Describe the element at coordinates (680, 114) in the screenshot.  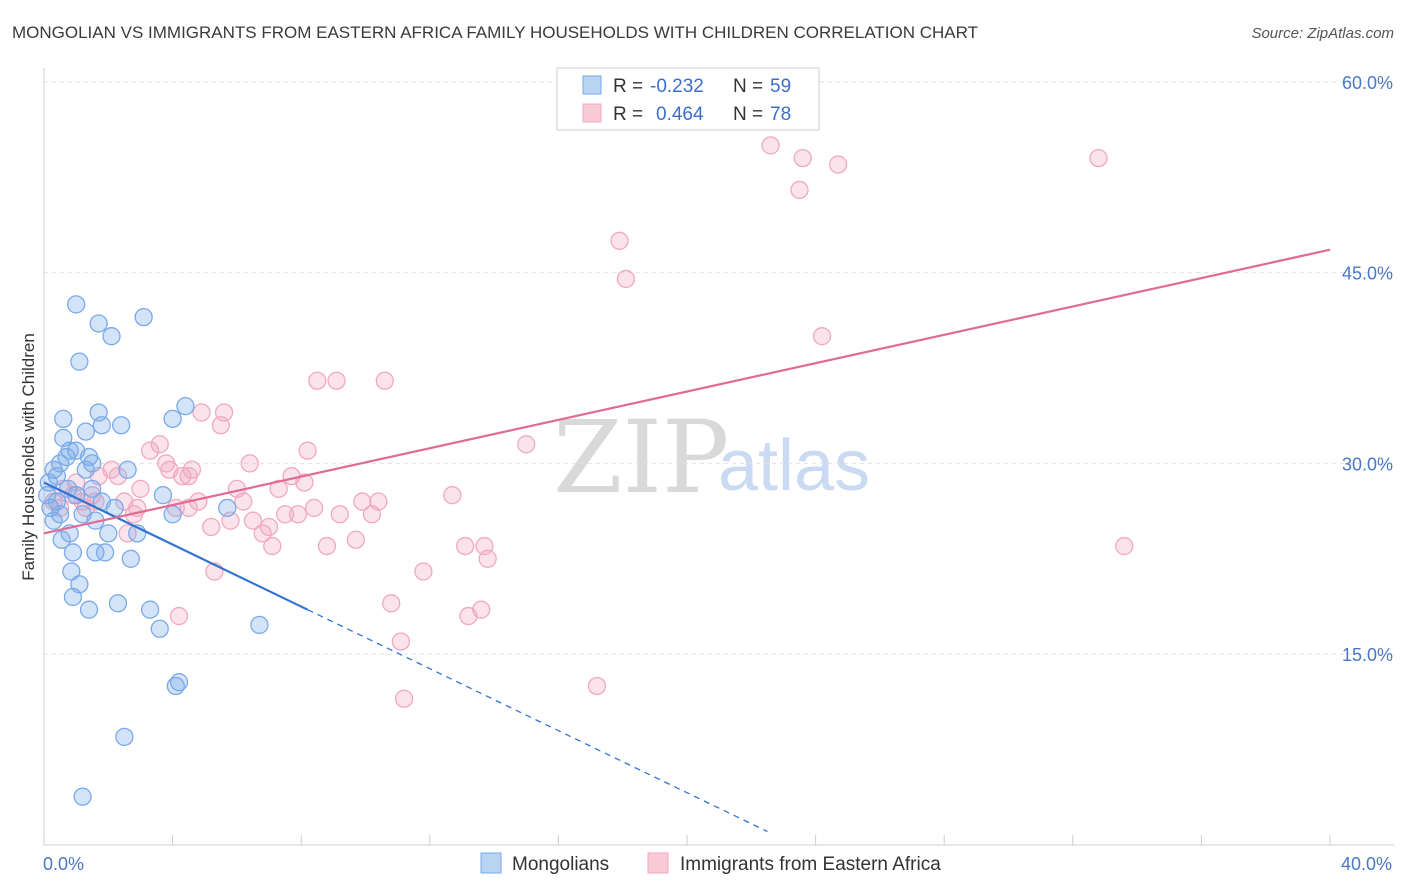
I see `legend-r-value-2: 0.464` at that location.